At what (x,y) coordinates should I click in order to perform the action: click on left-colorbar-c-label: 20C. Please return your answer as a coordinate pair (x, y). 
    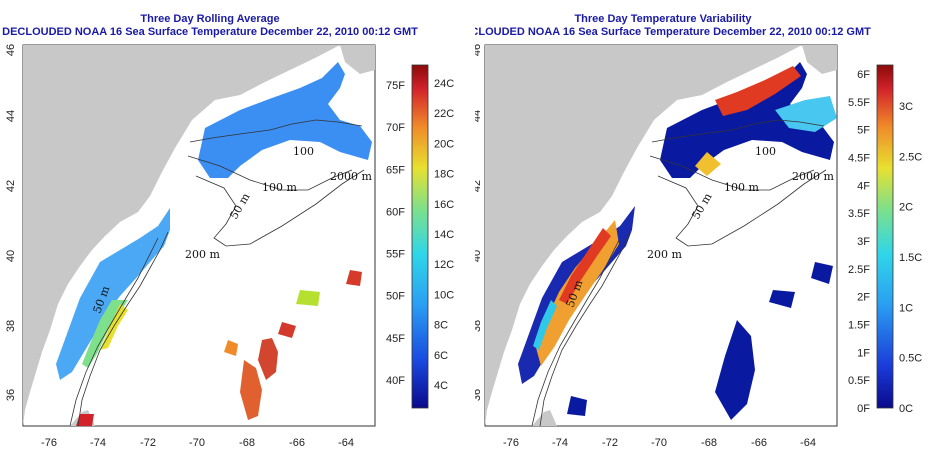
    Looking at the image, I should click on (444, 144).